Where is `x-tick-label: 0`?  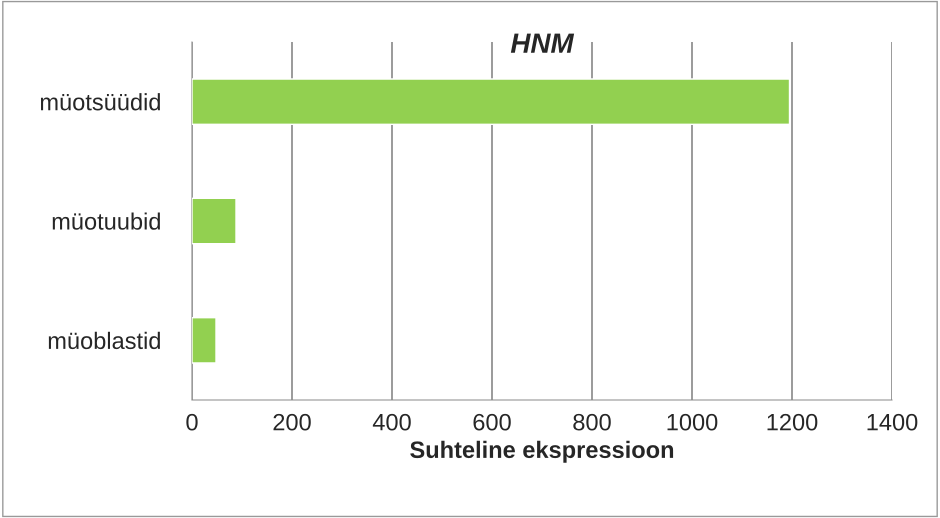 x-tick-label: 0 is located at coordinates (192, 422).